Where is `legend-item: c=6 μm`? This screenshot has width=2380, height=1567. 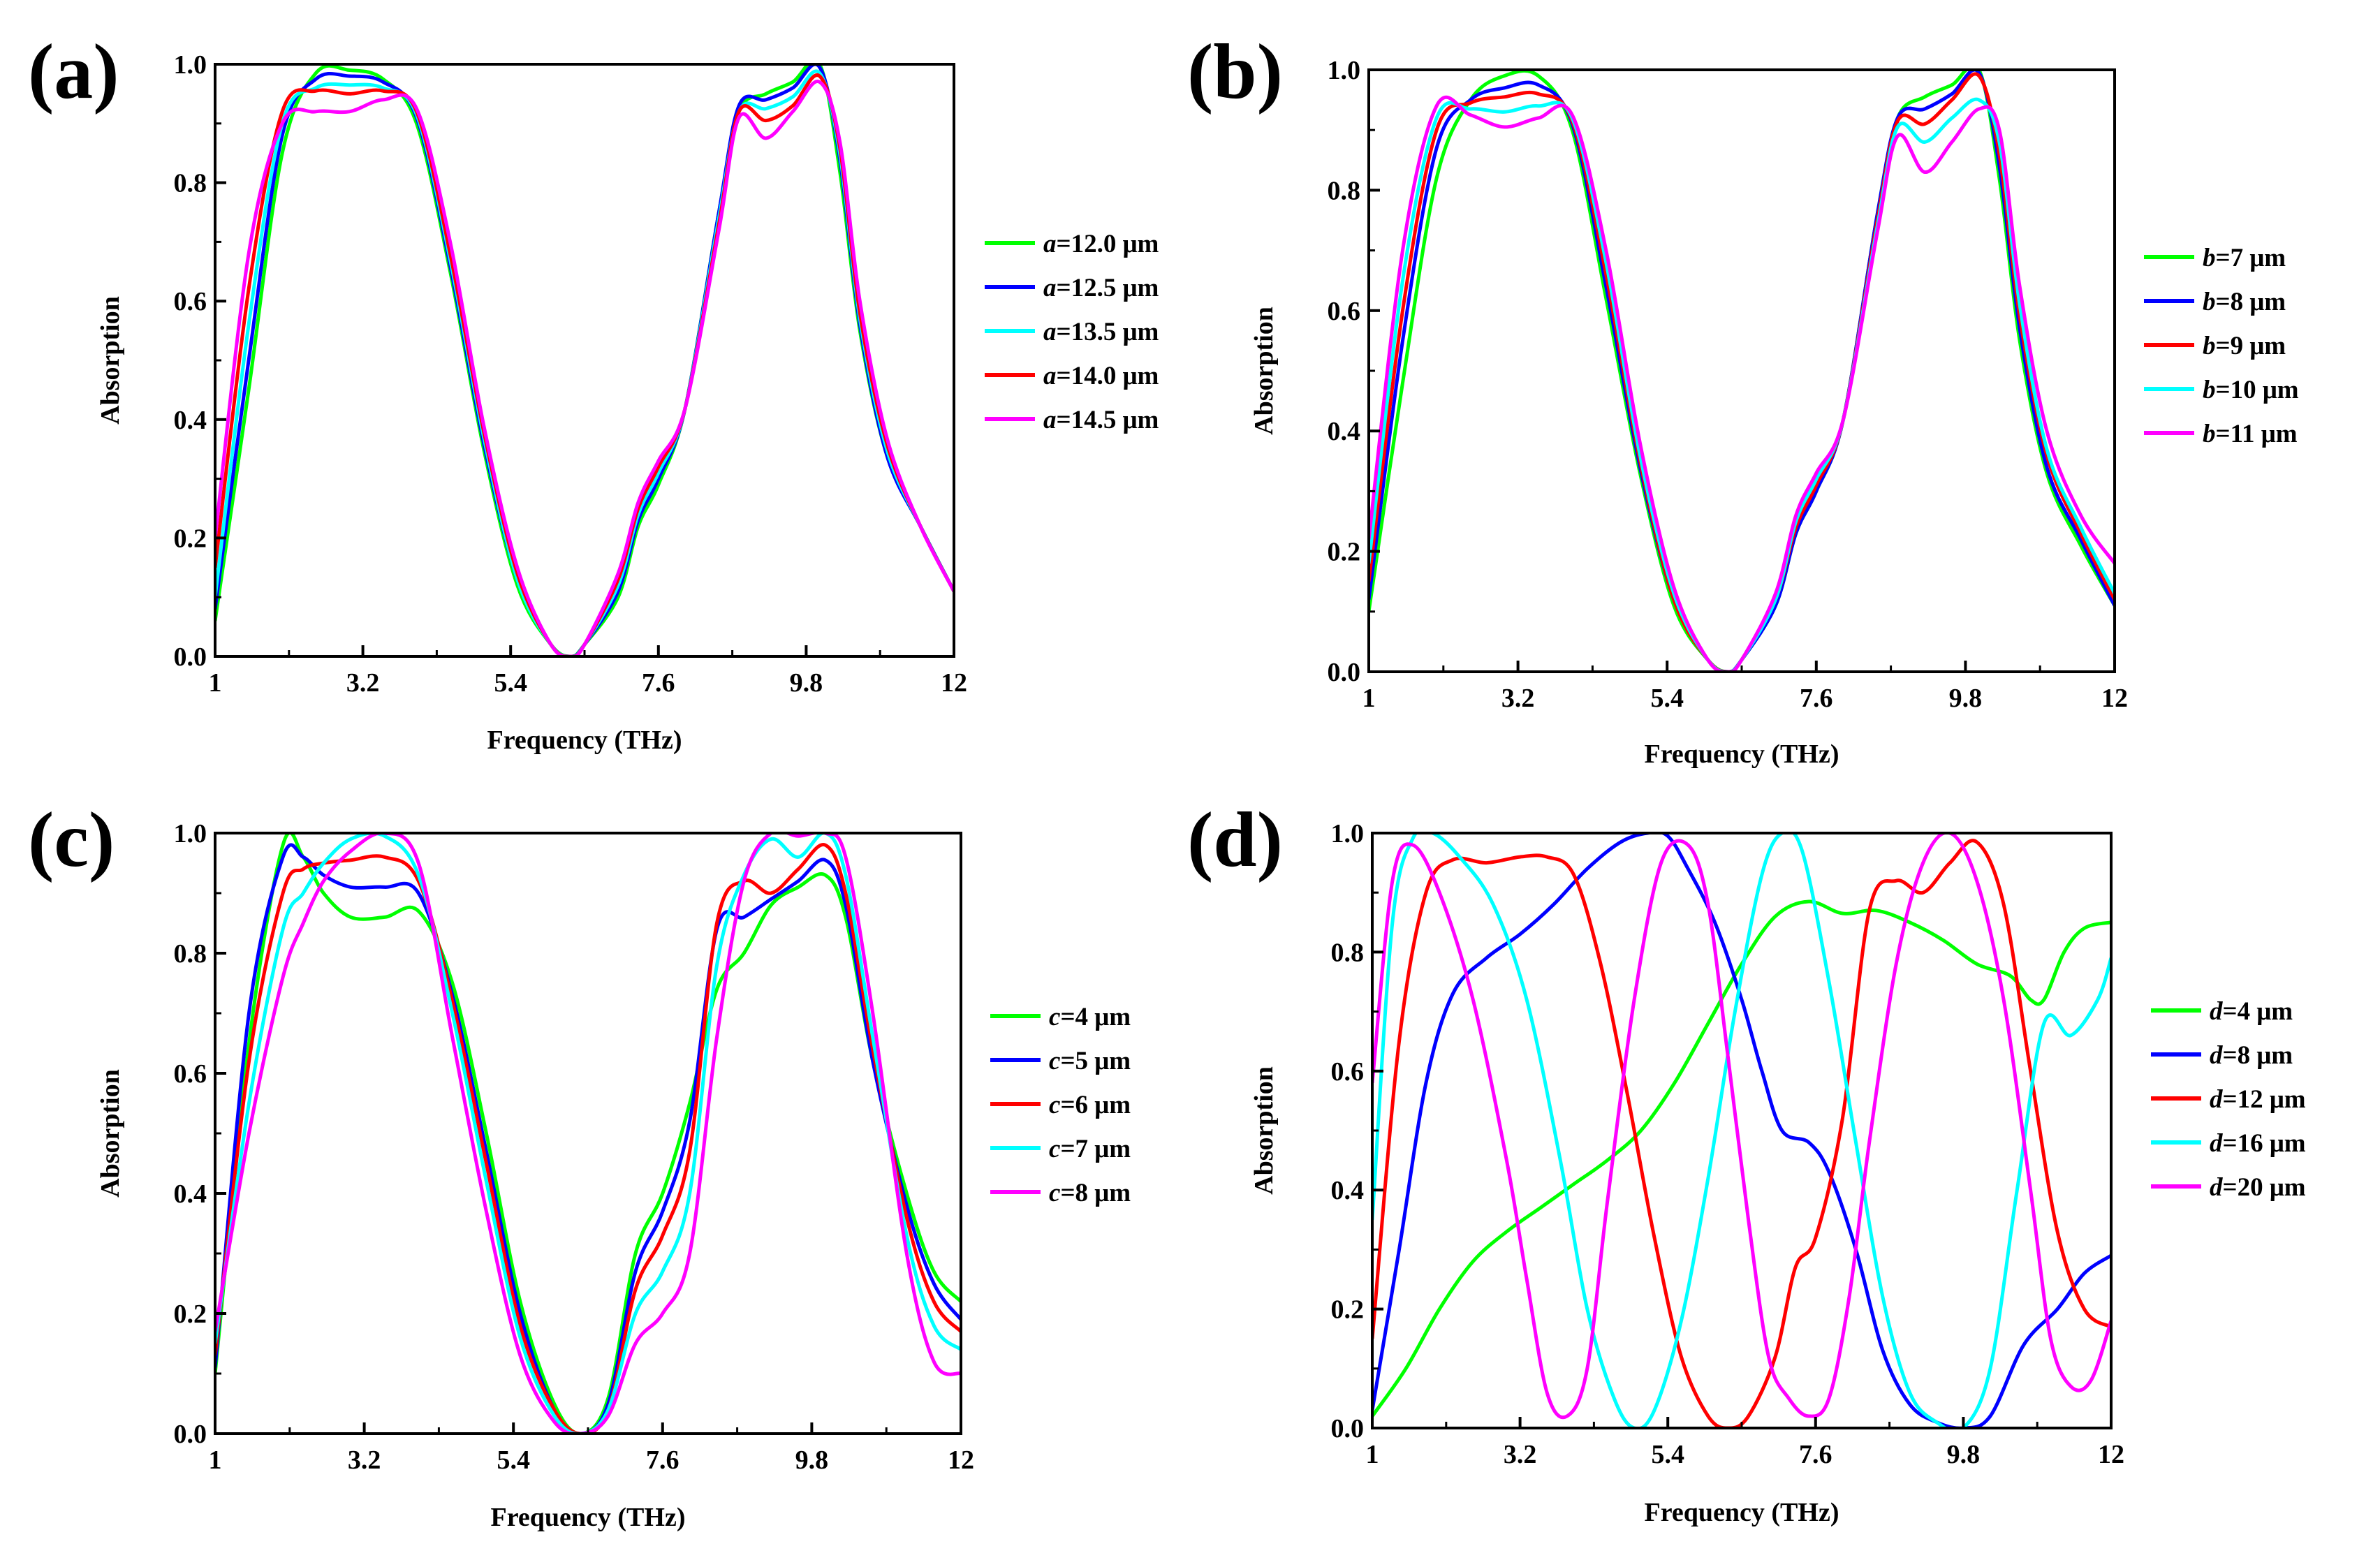 legend-item: c=6 μm is located at coordinates (1060, 1105).